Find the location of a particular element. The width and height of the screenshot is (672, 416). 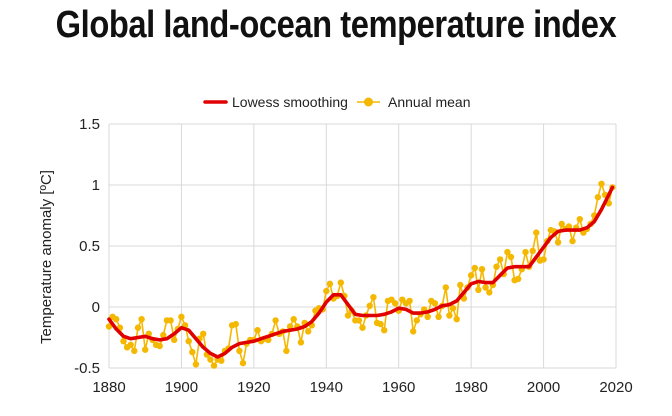

legend-label-lowess: Lowess smoothing is located at coordinates (290, 102).